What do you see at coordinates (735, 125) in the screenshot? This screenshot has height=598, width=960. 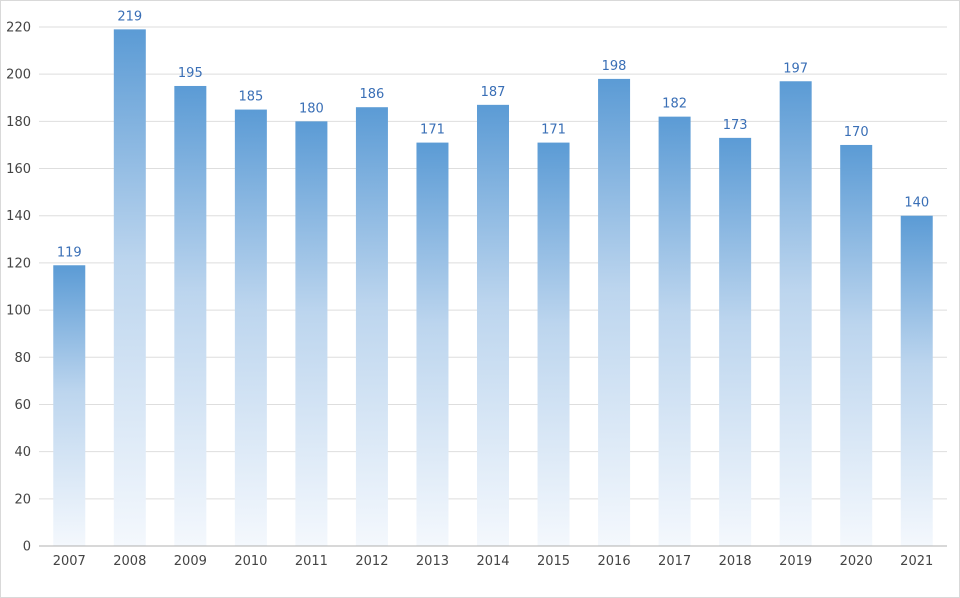 I see `data-label-2018: 173` at bounding box center [735, 125].